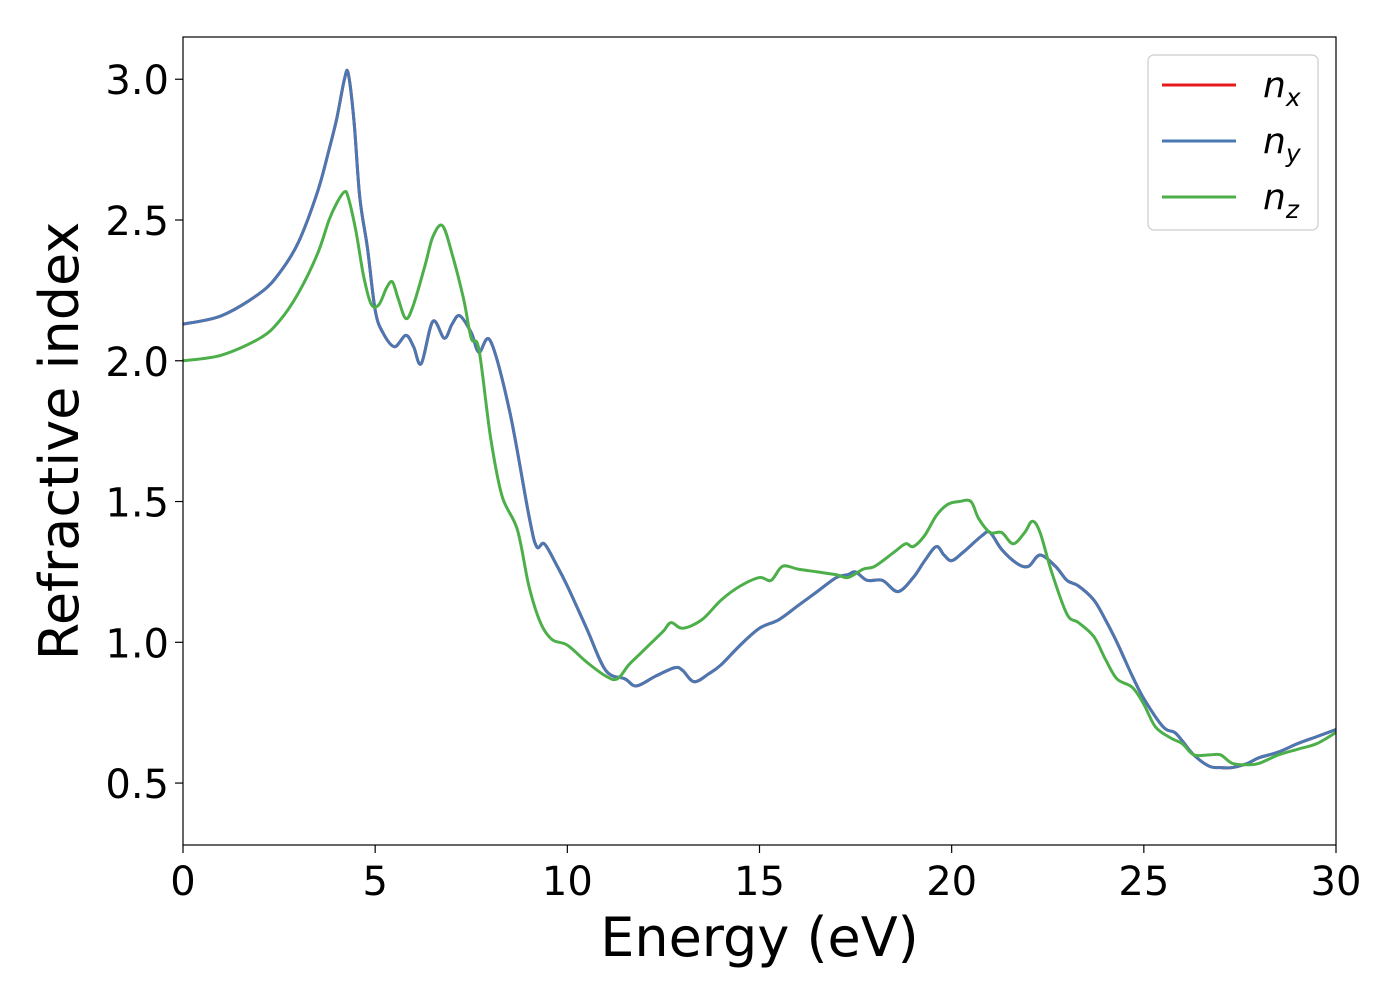 This screenshot has width=1400, height=1000. Describe the element at coordinates (137, 222) in the screenshot. I see `y-tick-label: 2.5` at that location.